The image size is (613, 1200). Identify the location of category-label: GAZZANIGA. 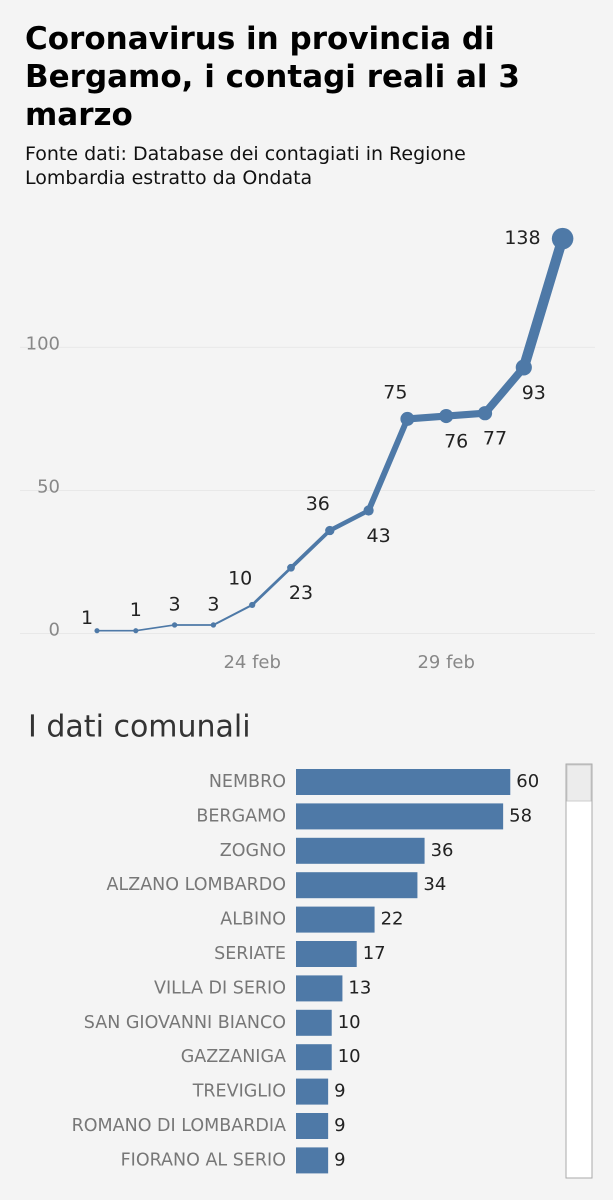
(233, 1057).